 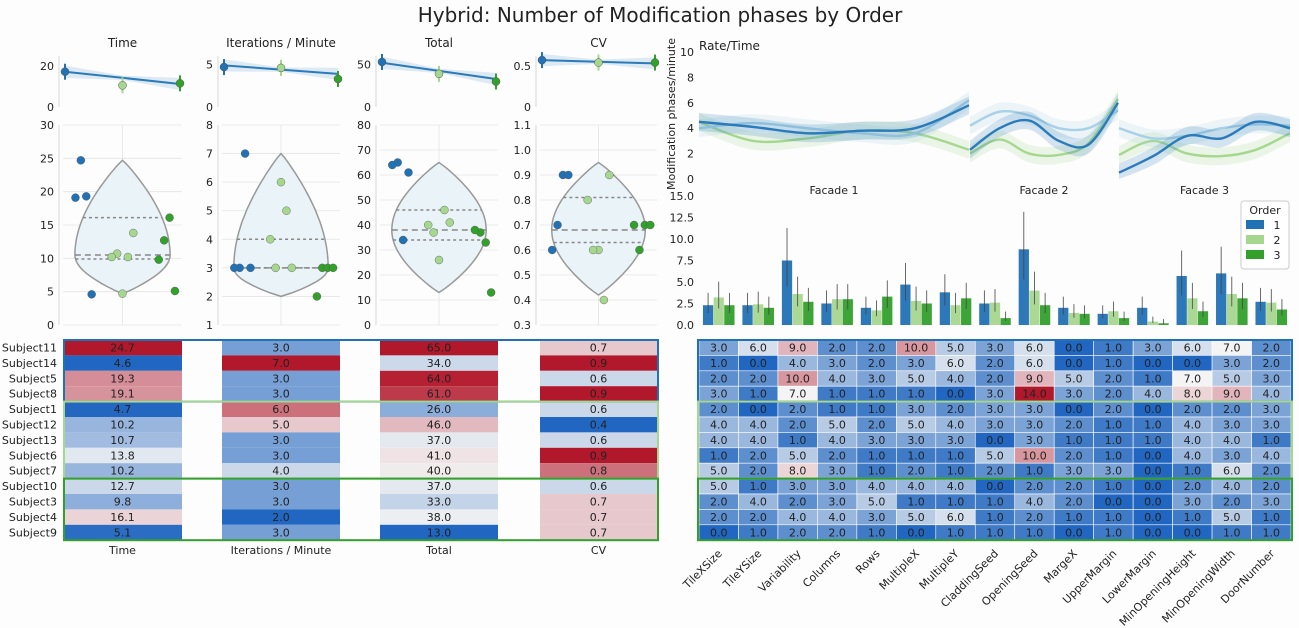 I want to click on metric-panel-total: Total 0 50 0 10 20 30 40 50 60 70 80, so click(x=429, y=184).